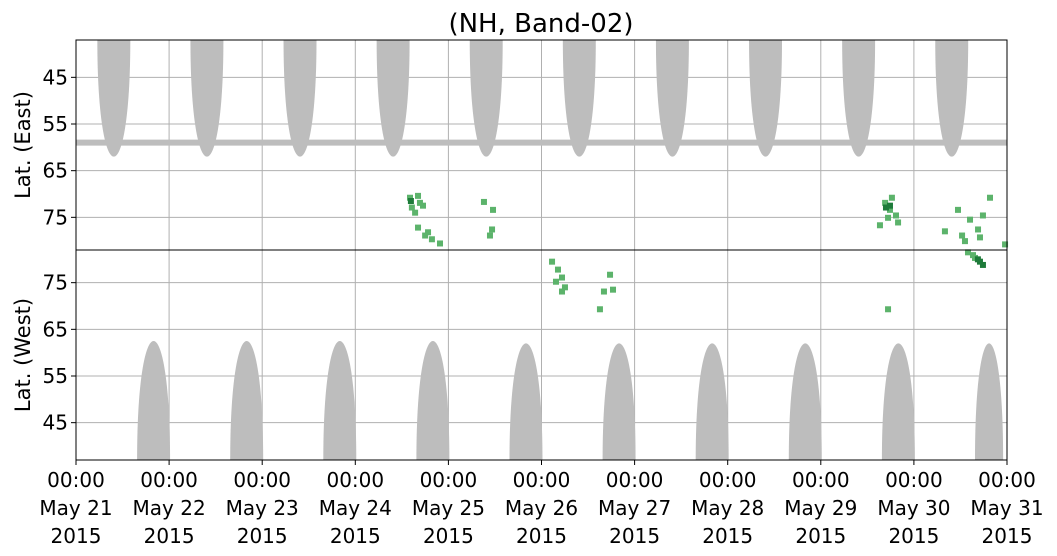 This screenshot has height=556, width=1057. What do you see at coordinates (55, 283) in the screenshot?
I see `y-tick-label: 75` at bounding box center [55, 283].